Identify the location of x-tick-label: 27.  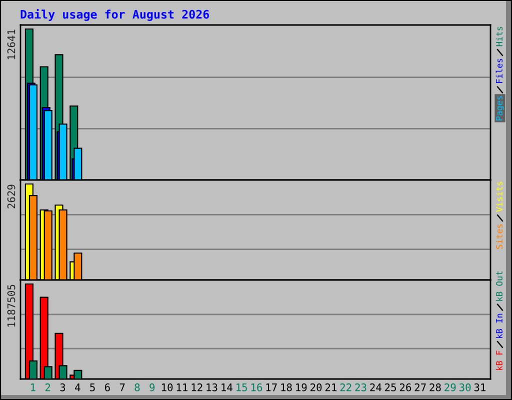
(420, 387).